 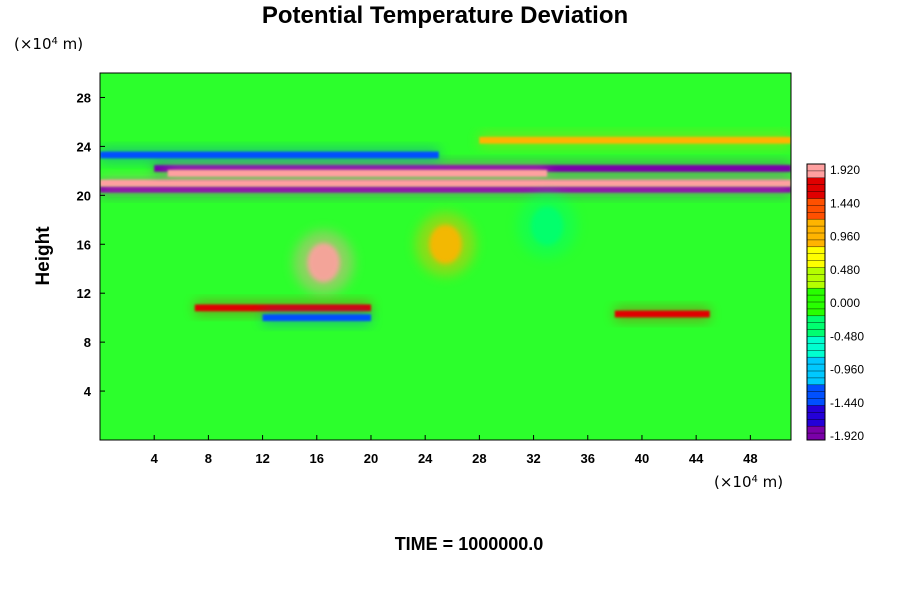 What do you see at coordinates (533, 458) in the screenshot?
I see `x-tick-label: 32` at bounding box center [533, 458].